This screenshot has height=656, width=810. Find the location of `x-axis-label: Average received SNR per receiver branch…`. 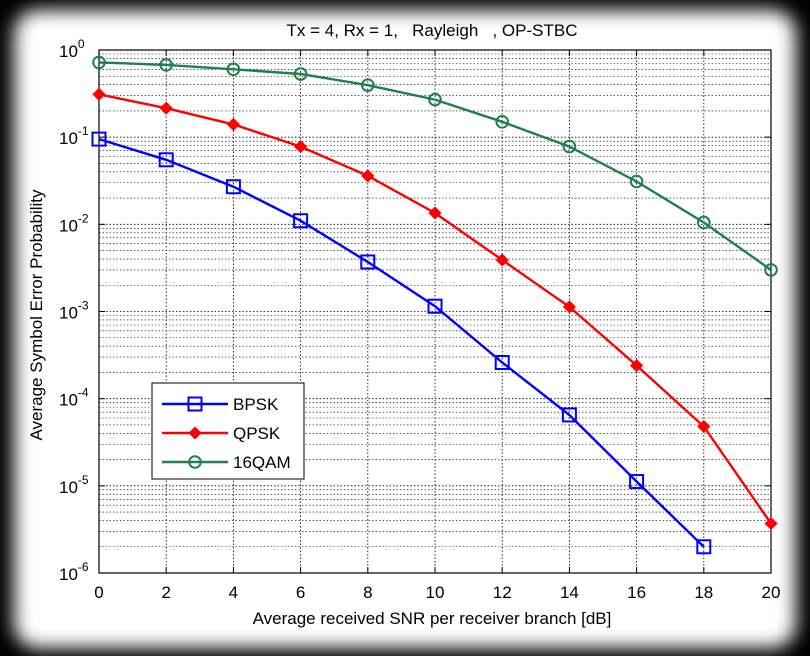

x-axis-label: Average received SNR per receiver branch… is located at coordinates (432, 618).